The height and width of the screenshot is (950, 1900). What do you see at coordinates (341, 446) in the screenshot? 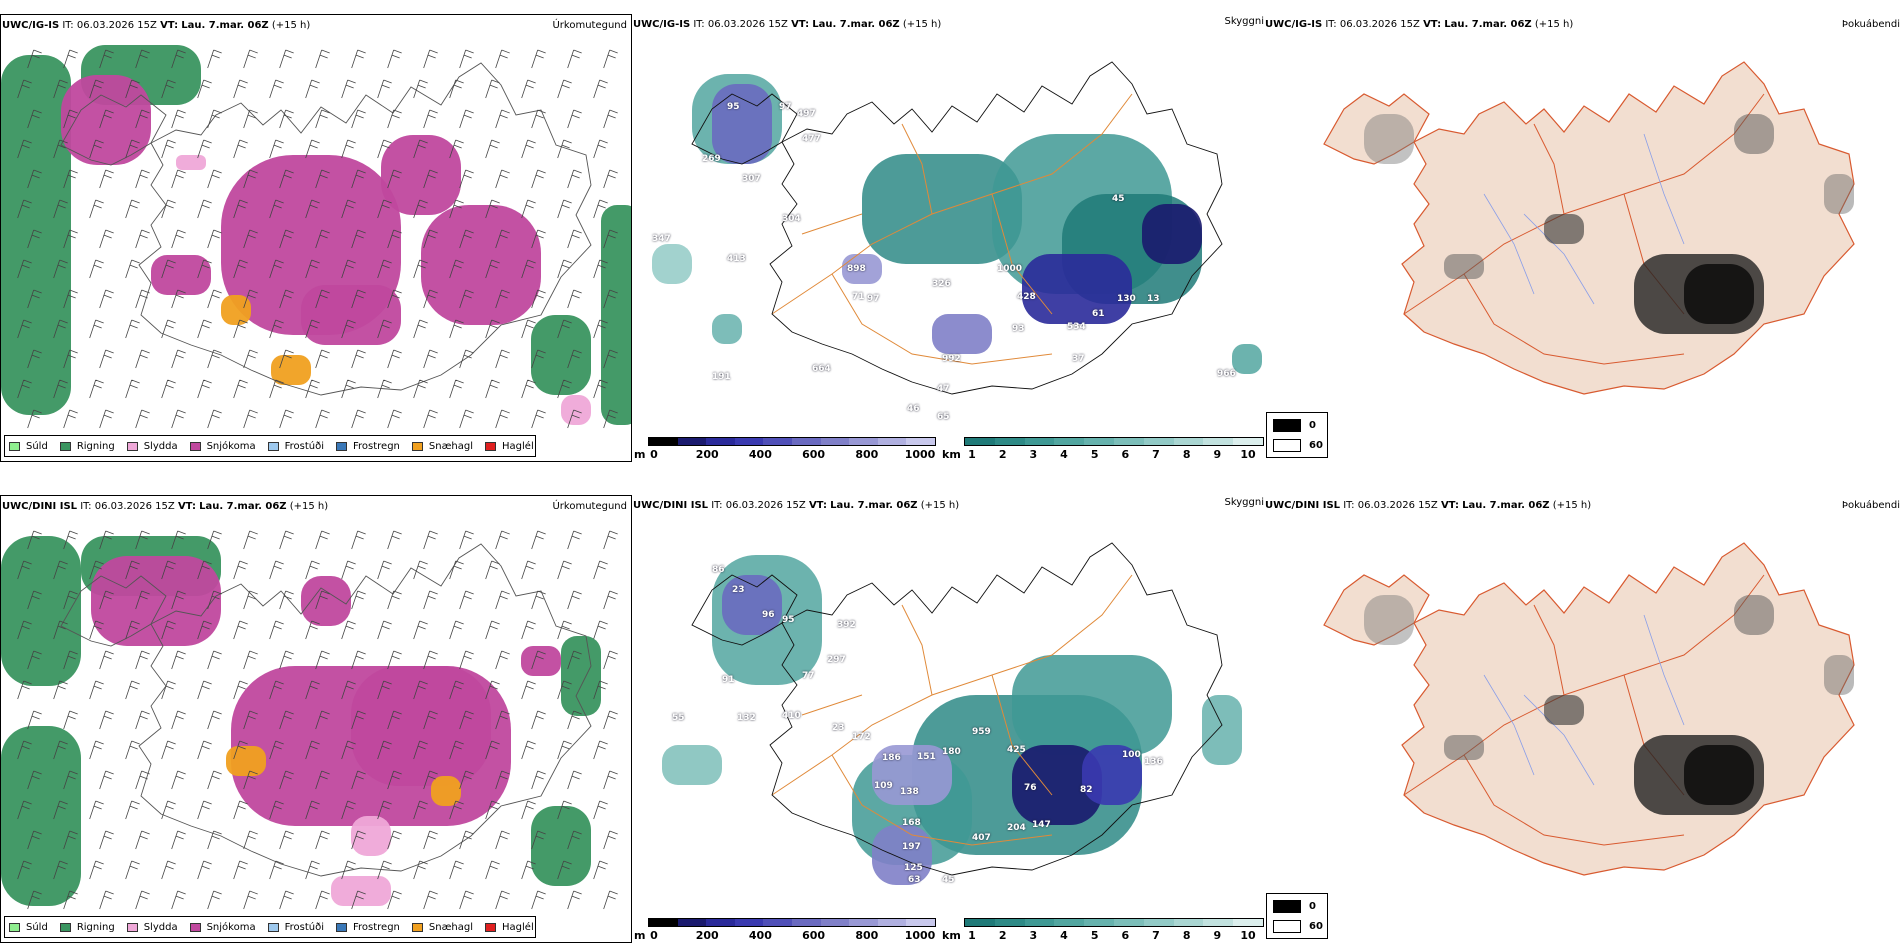
I see `legend-swatch` at bounding box center [341, 446].